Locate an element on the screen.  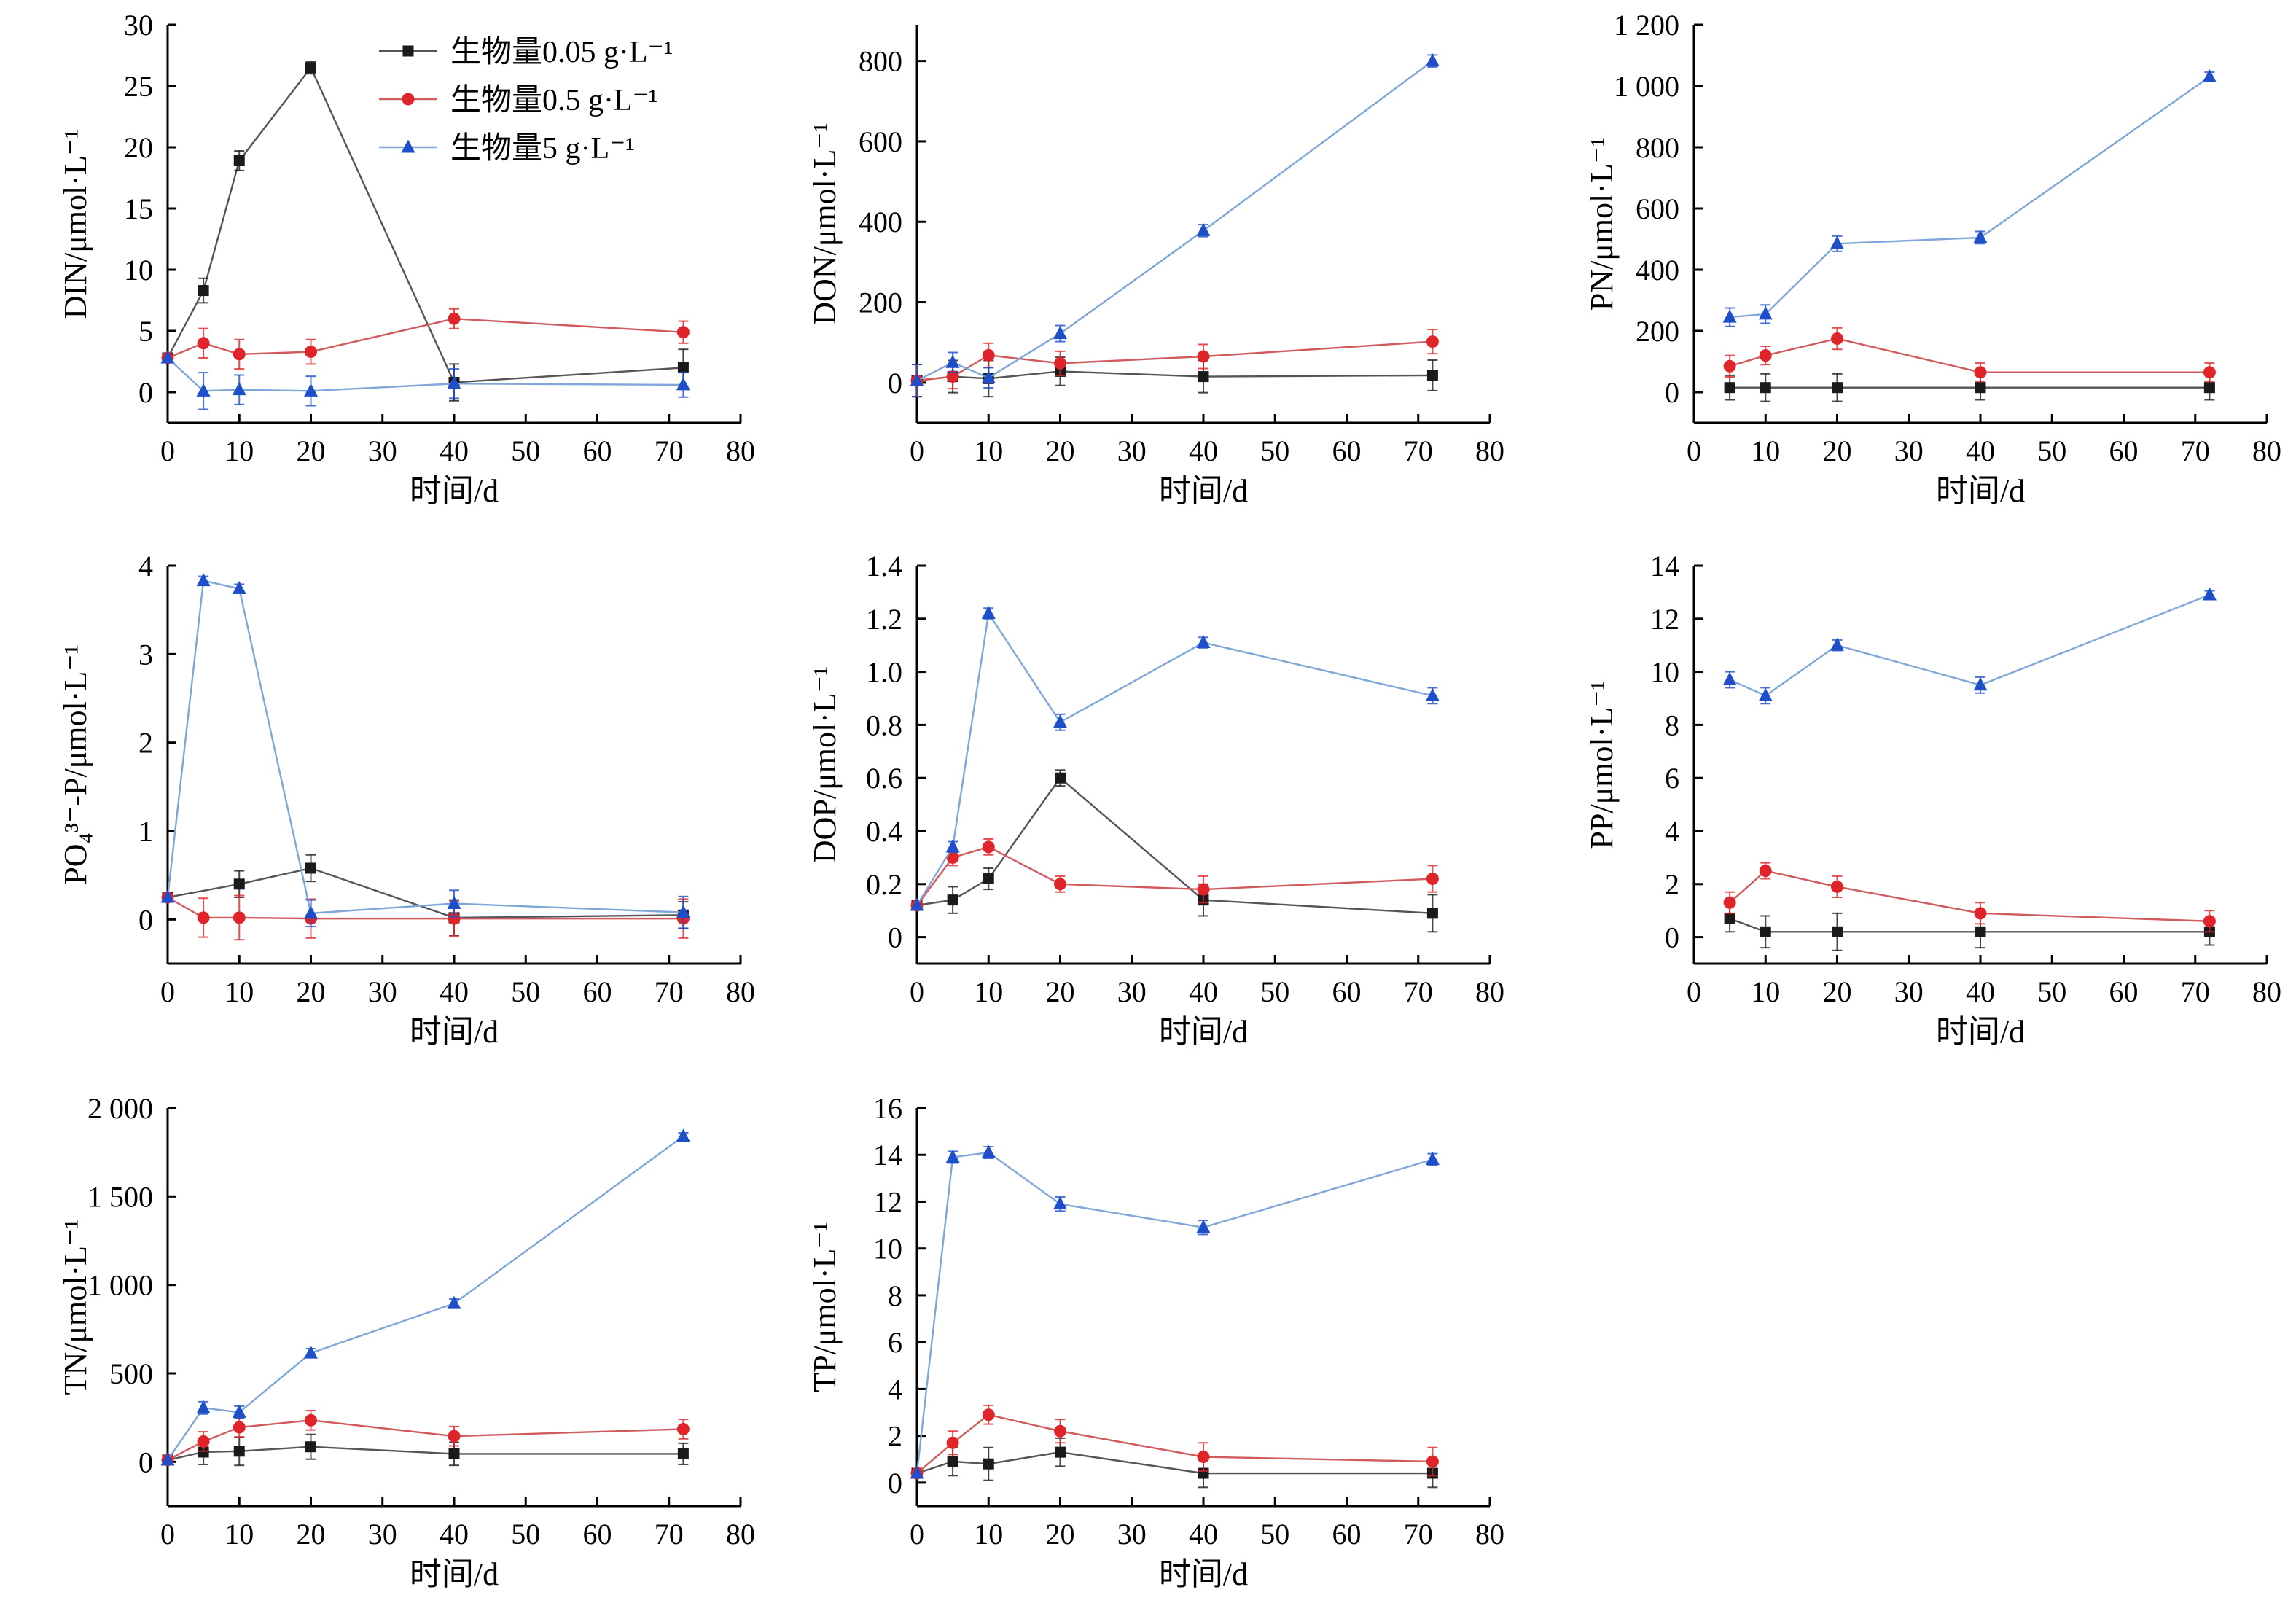
y-tick-label: 3 is located at coordinates (145, 654).